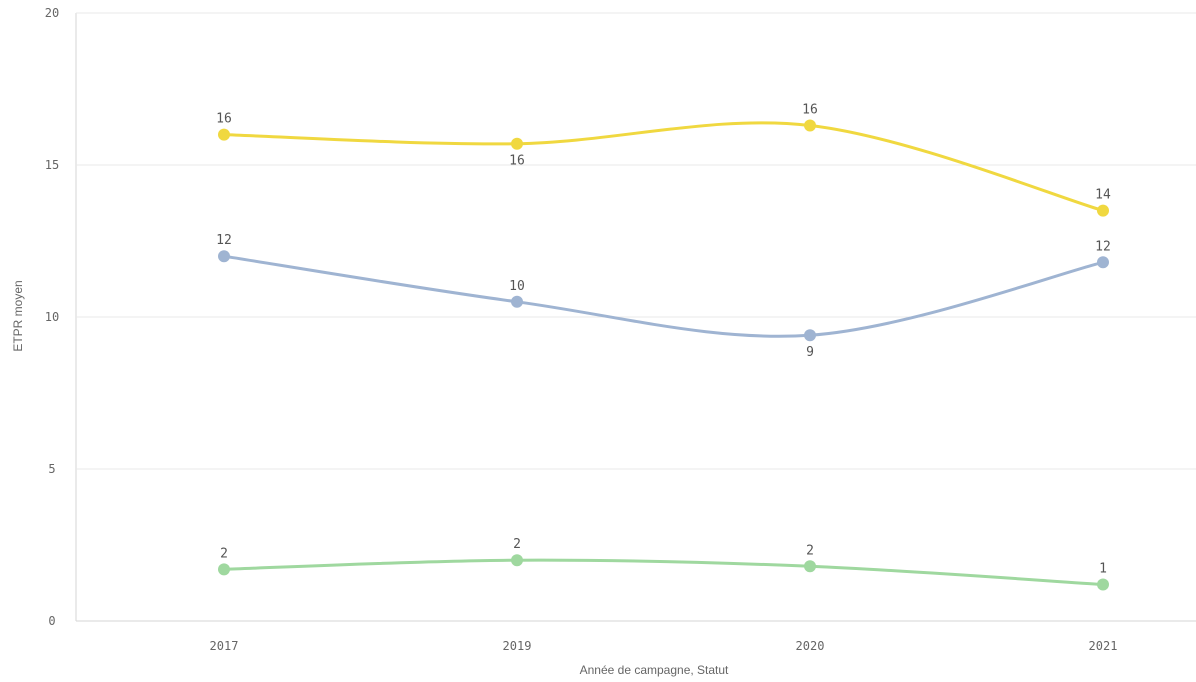 The image size is (1196, 682). I want to click on x-axis-title: Année de campagne, Statut, so click(654, 670).